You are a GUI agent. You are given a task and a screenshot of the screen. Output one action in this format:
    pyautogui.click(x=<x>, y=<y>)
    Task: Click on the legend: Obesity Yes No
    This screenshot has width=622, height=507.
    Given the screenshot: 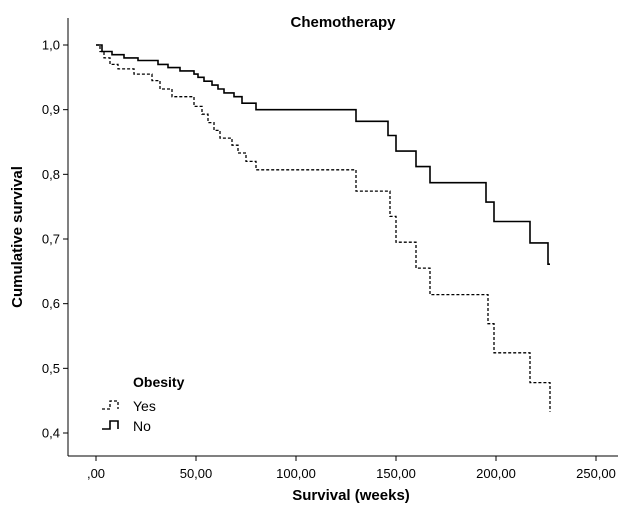 What is the action you would take?
    pyautogui.click(x=143, y=404)
    